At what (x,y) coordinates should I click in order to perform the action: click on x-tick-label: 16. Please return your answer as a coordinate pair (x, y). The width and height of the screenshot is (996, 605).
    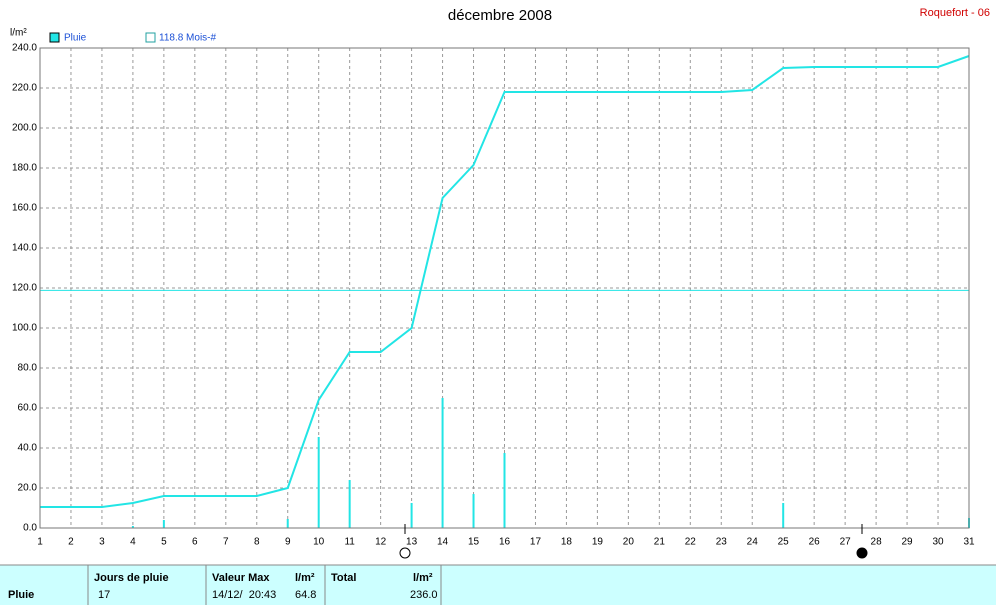
    Looking at the image, I should click on (505, 542).